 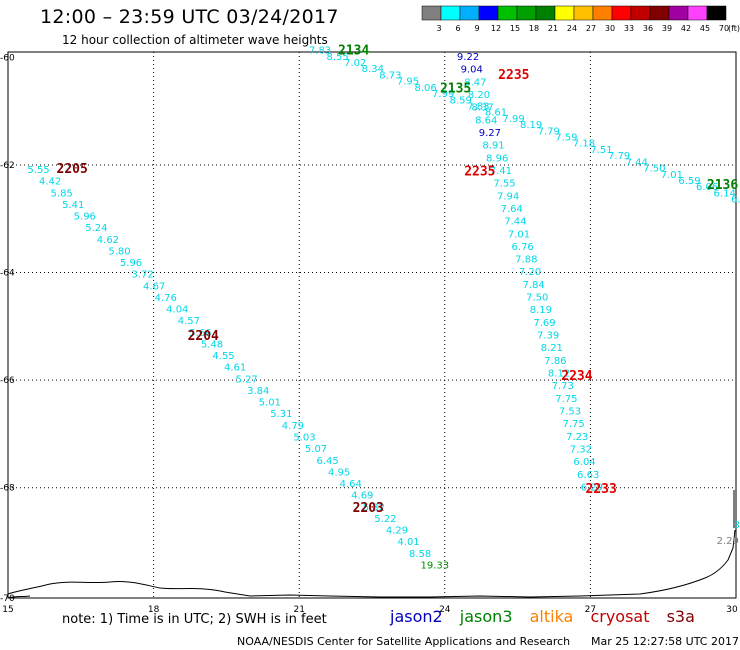 I want to click on wave-value: 9.04, so click(x=472, y=70).